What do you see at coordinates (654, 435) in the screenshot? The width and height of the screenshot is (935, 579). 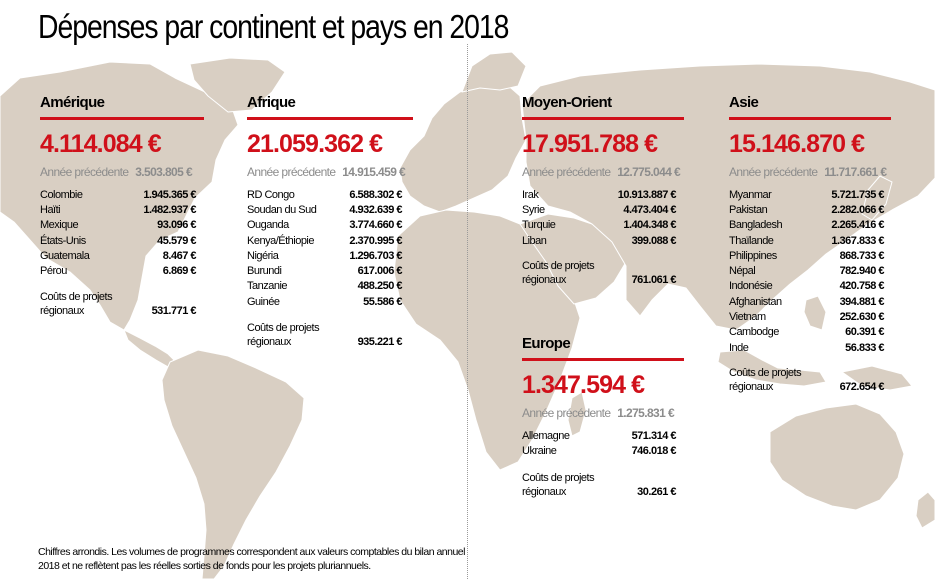 I see `country-value: 571.314 €` at bounding box center [654, 435].